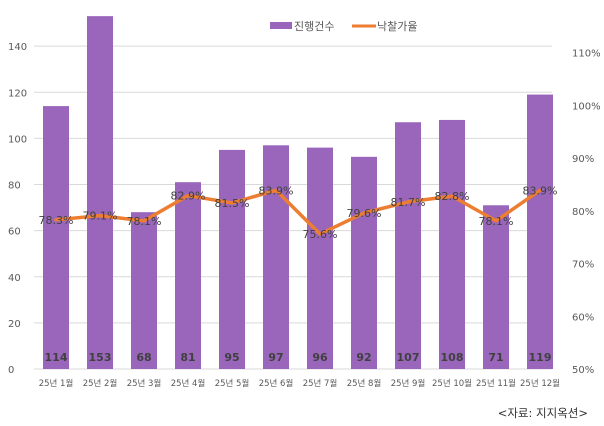 The width and height of the screenshot is (604, 426). Describe the element at coordinates (540, 383) in the screenshot. I see `x-category-label: 25년 12월` at that location.